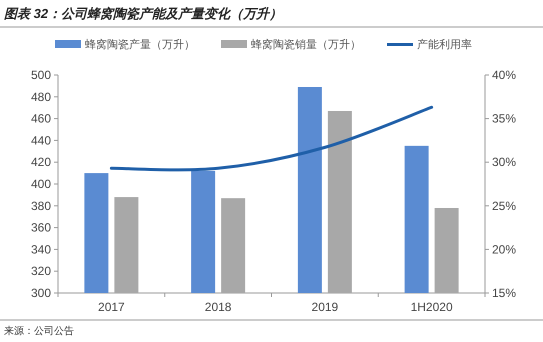 Image resolution: width=543 pixels, height=342 pixels. Describe the element at coordinates (41, 97) in the screenshot. I see `y-tick-label: 480` at that location.